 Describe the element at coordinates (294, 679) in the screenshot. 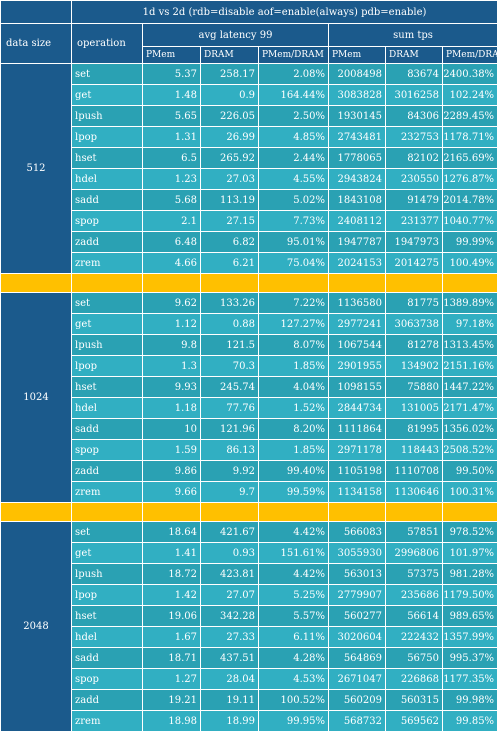

I see `latency-ratio-cell: 4.53%` at that location.